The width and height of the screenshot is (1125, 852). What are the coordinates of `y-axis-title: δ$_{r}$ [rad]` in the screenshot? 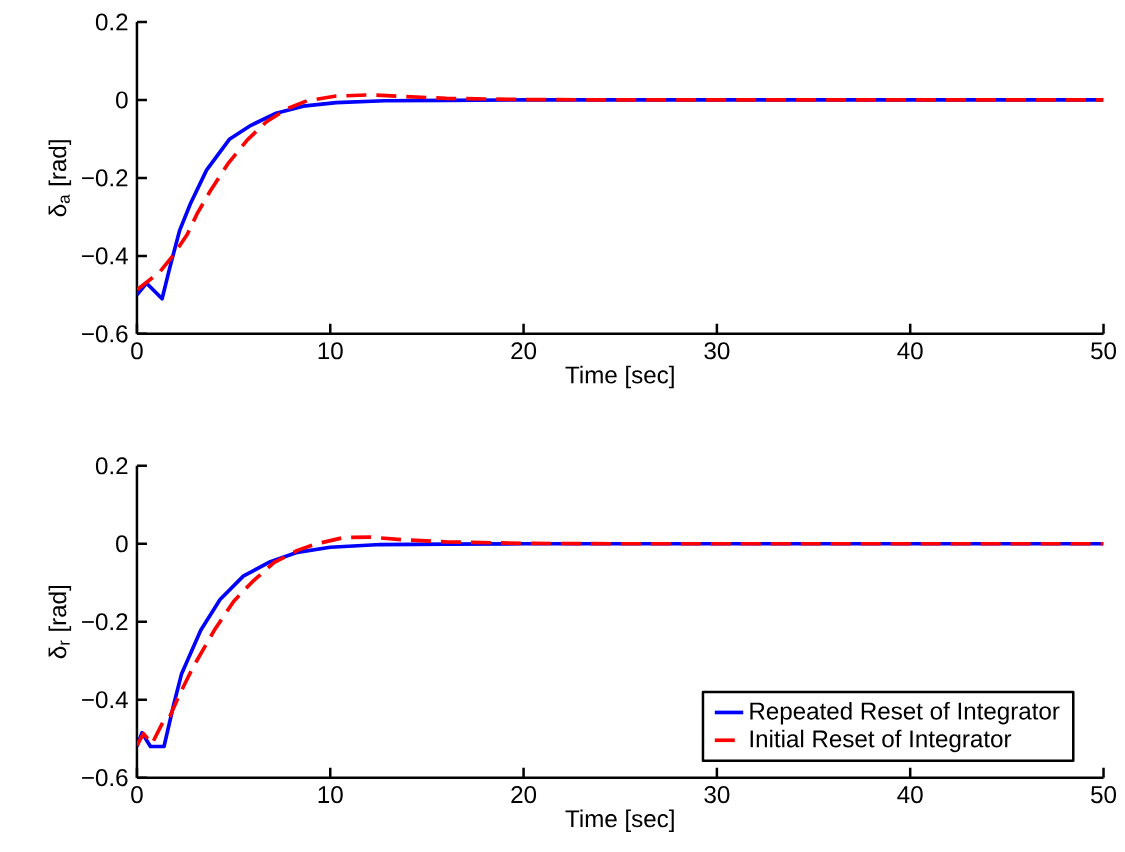 It's located at (60, 622).